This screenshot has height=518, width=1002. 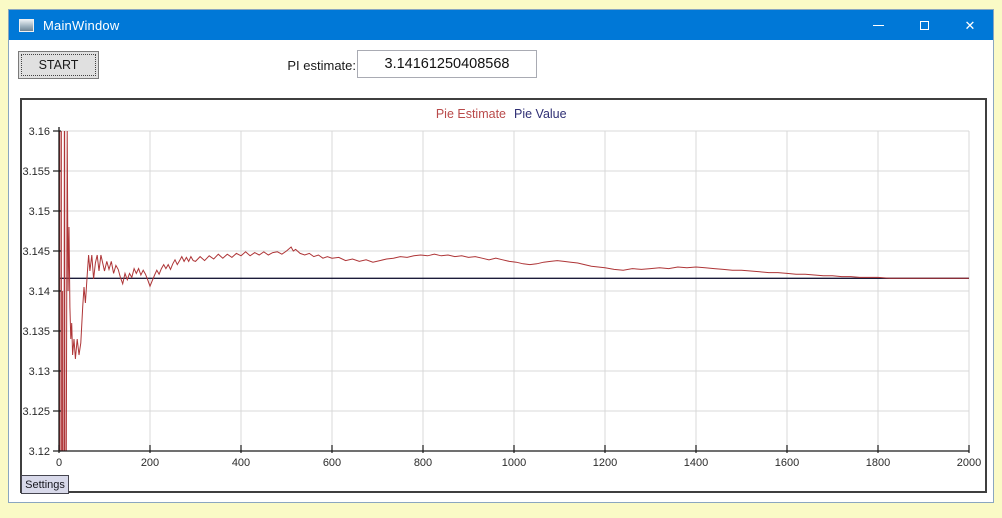 What do you see at coordinates (696, 463) in the screenshot?
I see `axis-tick-label: 1400` at bounding box center [696, 463].